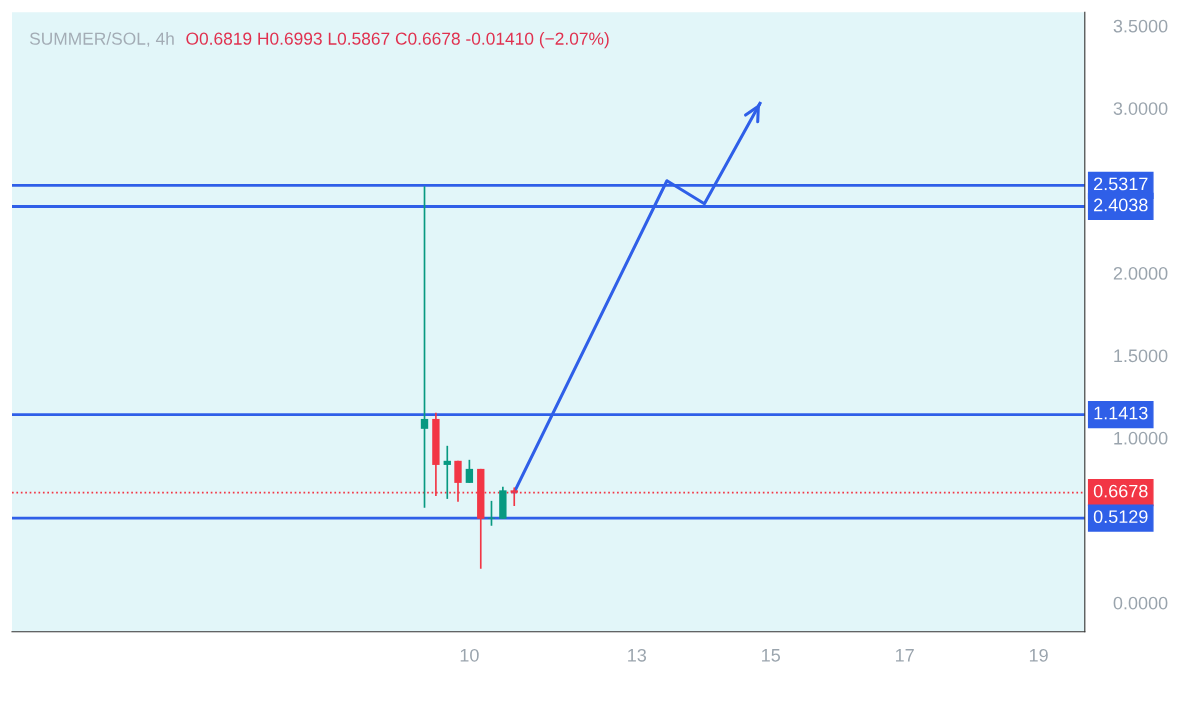 This screenshot has height=722, width=1200. What do you see at coordinates (905, 655) in the screenshot?
I see `x-tick-label: 17` at bounding box center [905, 655].